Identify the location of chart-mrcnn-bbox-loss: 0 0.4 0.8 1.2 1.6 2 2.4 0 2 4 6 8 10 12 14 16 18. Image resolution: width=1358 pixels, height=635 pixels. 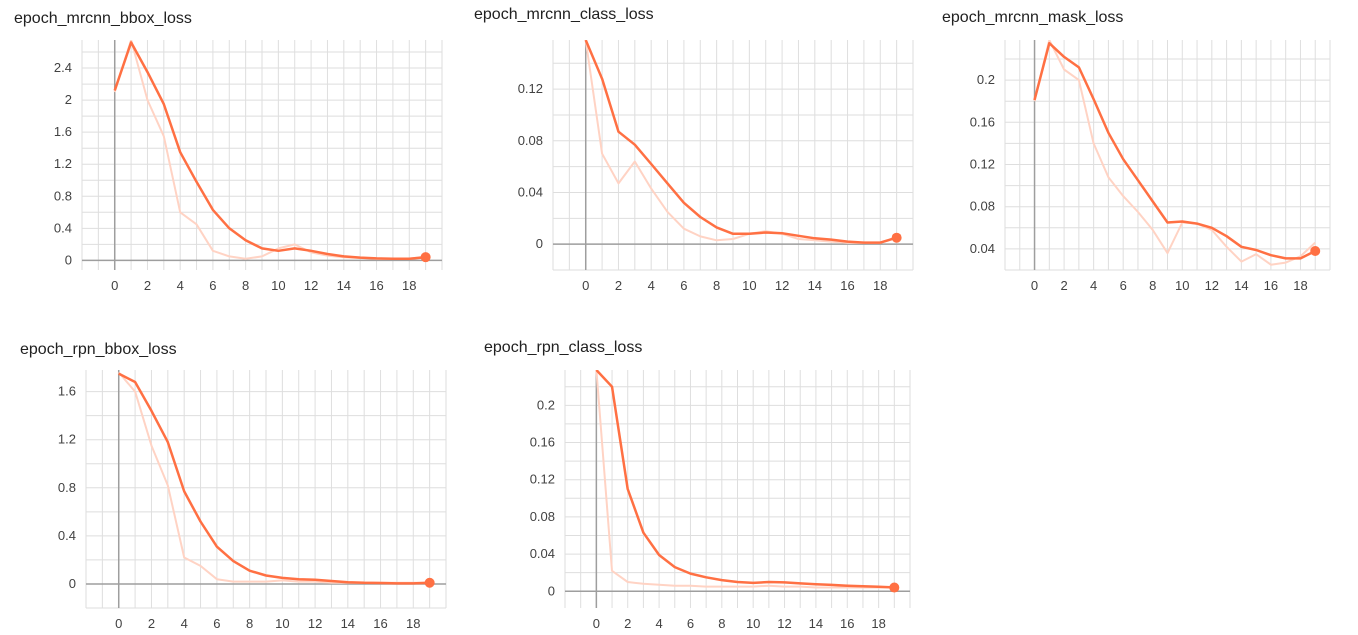
(248, 170).